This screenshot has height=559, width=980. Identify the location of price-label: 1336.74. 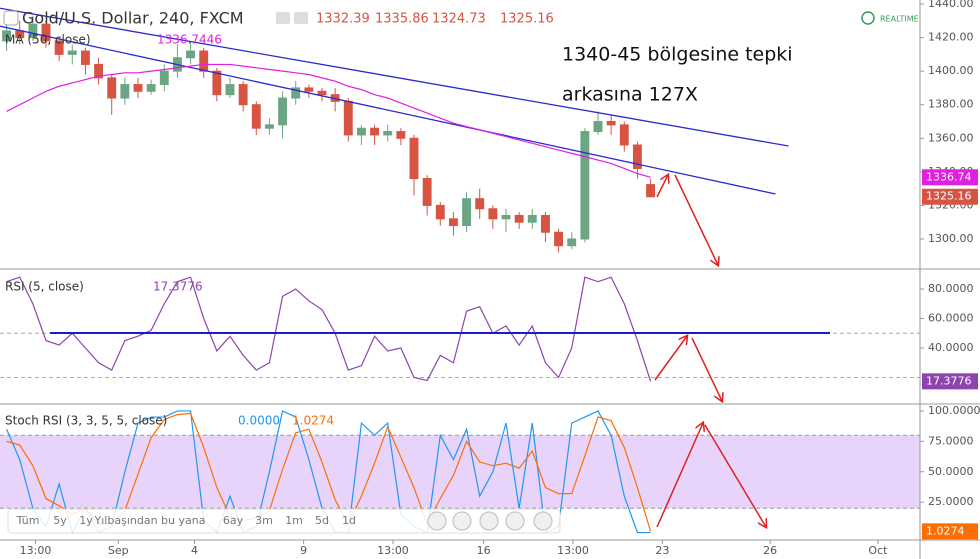
(949, 176).